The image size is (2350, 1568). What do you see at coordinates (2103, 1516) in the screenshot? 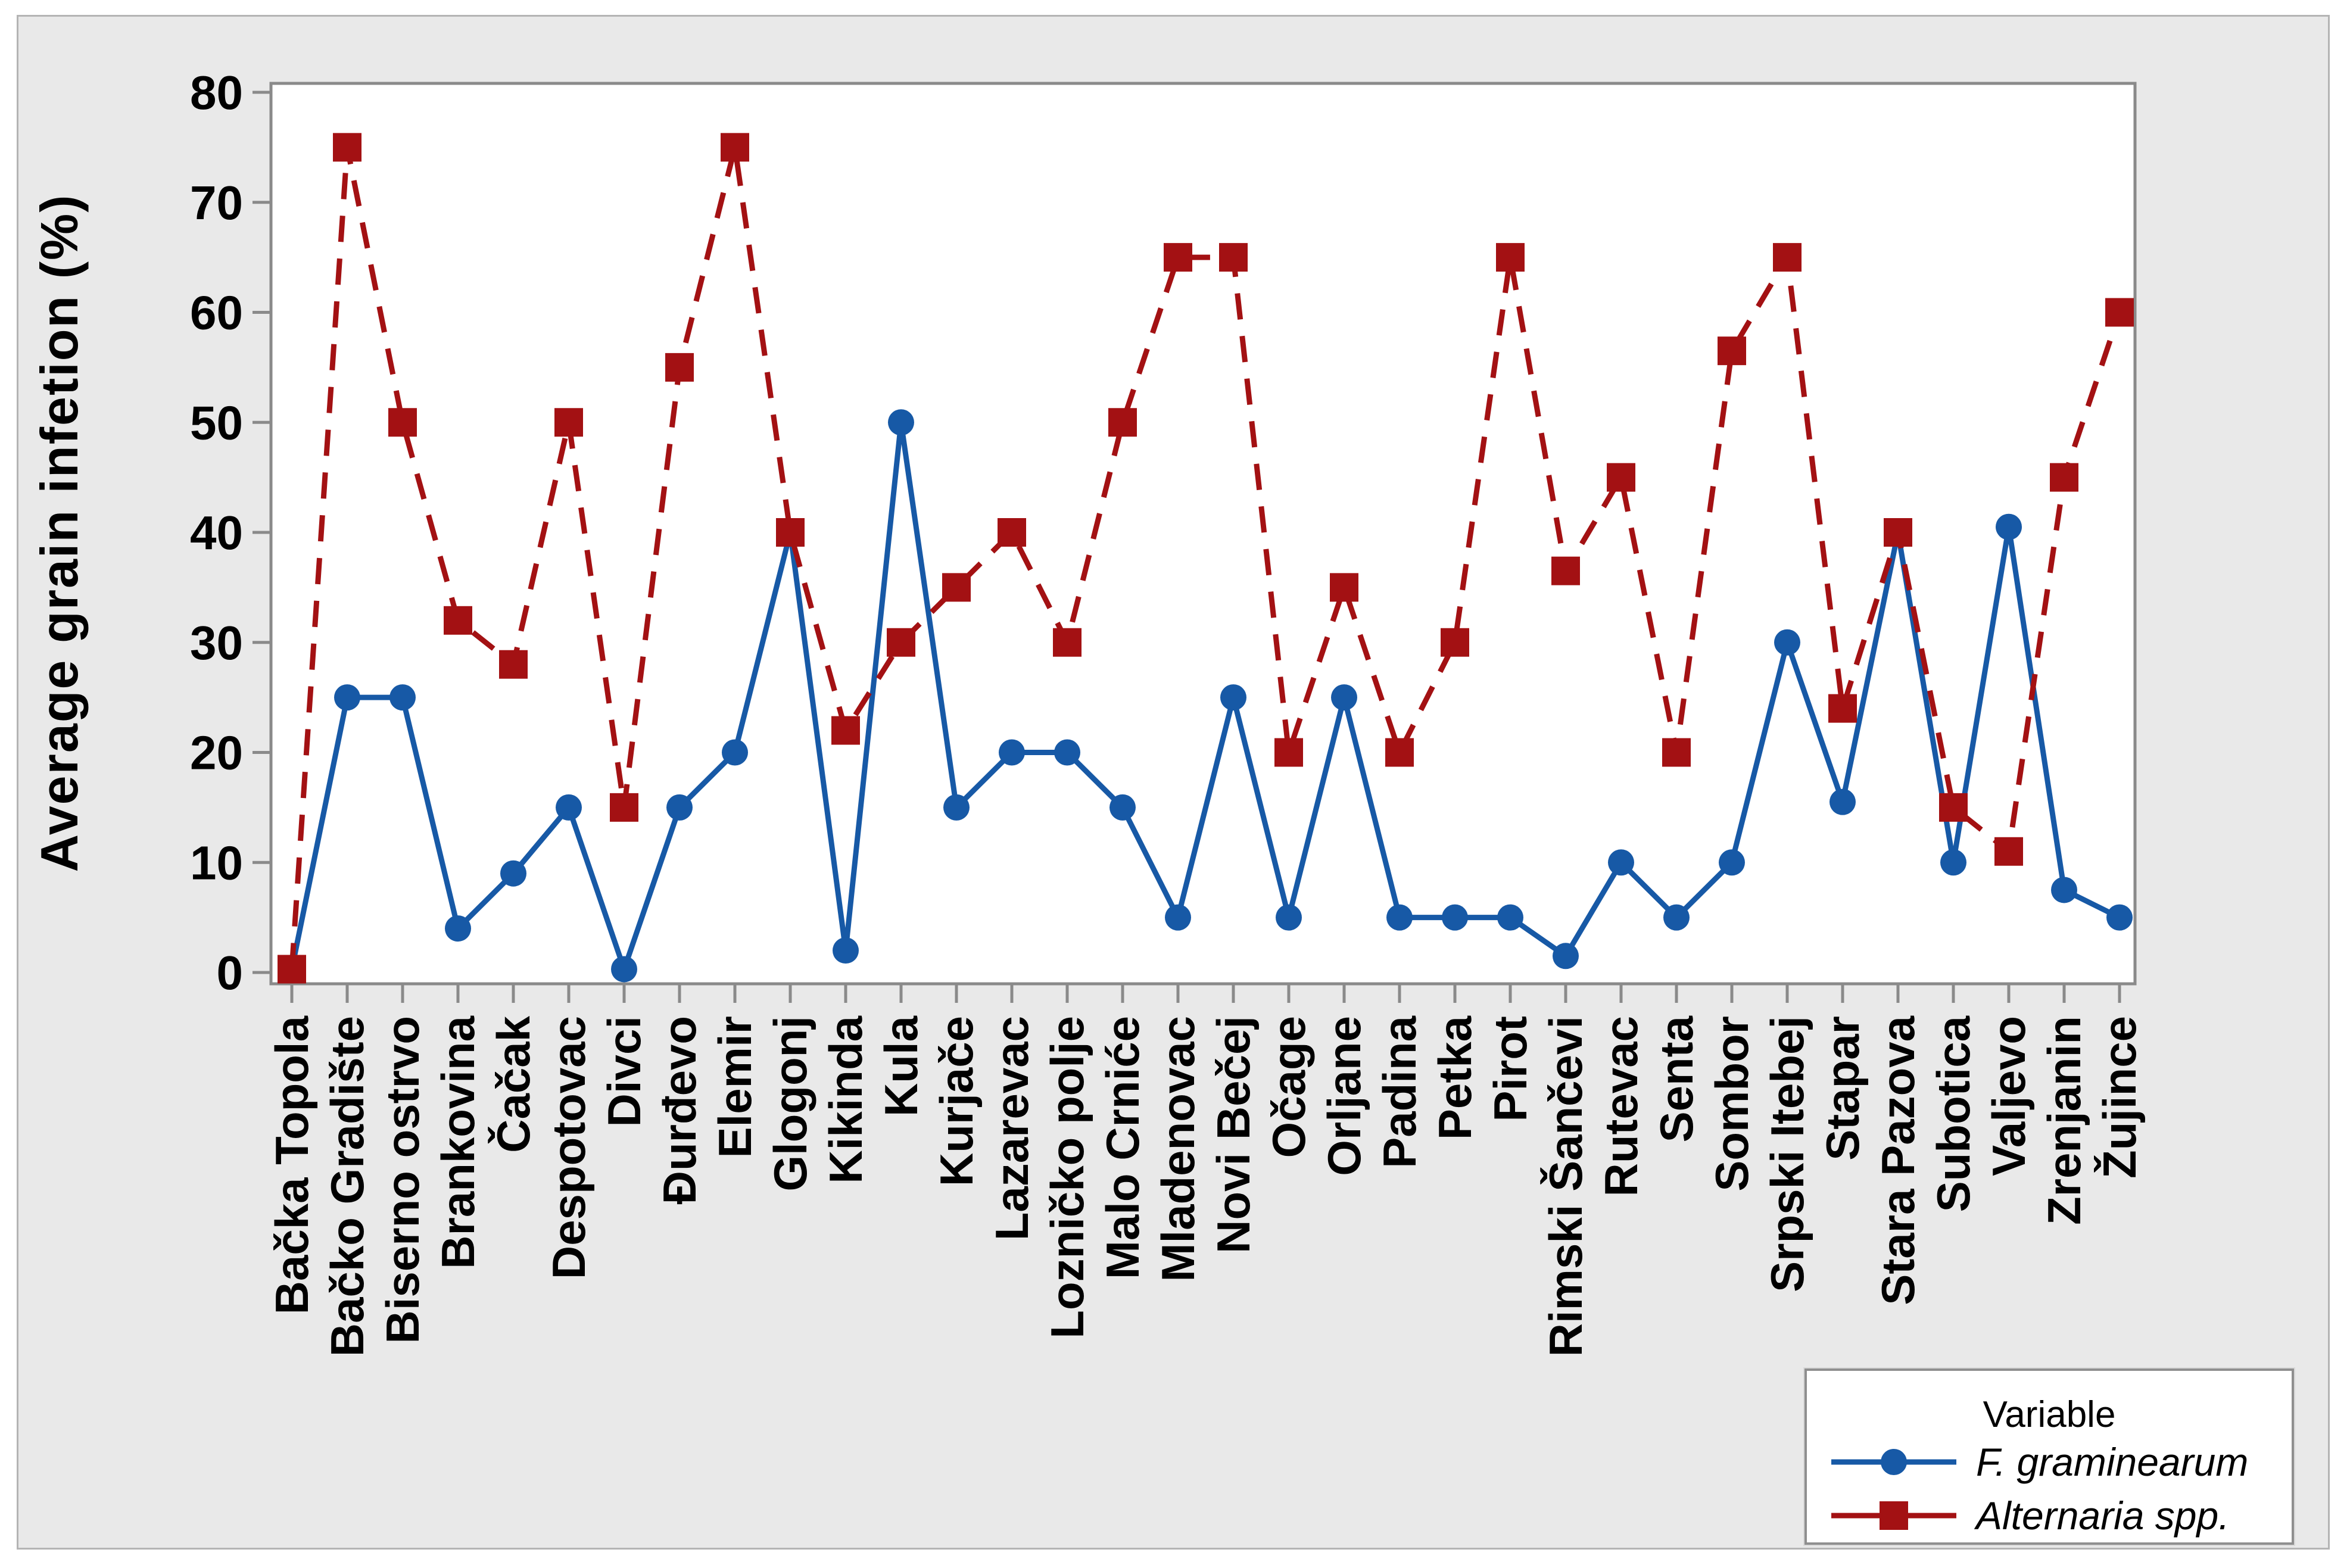
I see `legend-label-alternaria: Alternaria spp.` at bounding box center [2103, 1516].